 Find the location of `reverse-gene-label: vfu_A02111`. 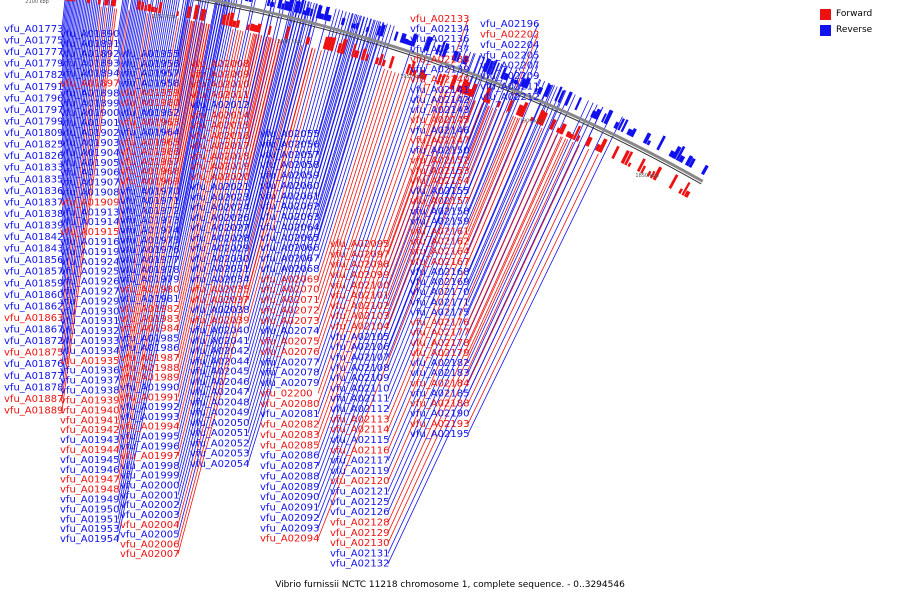

reverse-gene-label: vfu_A02111 is located at coordinates (359, 399).